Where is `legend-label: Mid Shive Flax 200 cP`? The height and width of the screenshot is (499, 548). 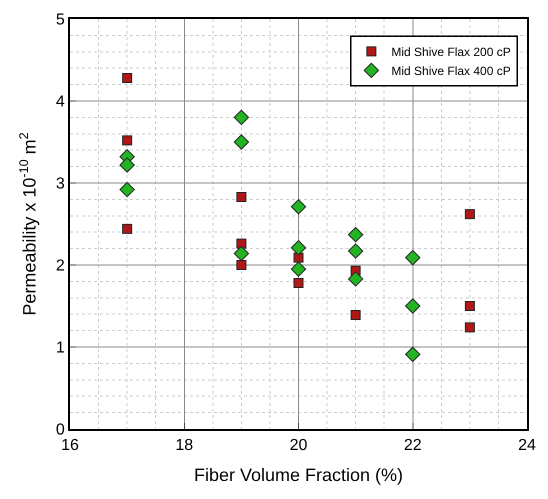 legend-label: Mid Shive Flax 200 cP is located at coordinates (451, 52).